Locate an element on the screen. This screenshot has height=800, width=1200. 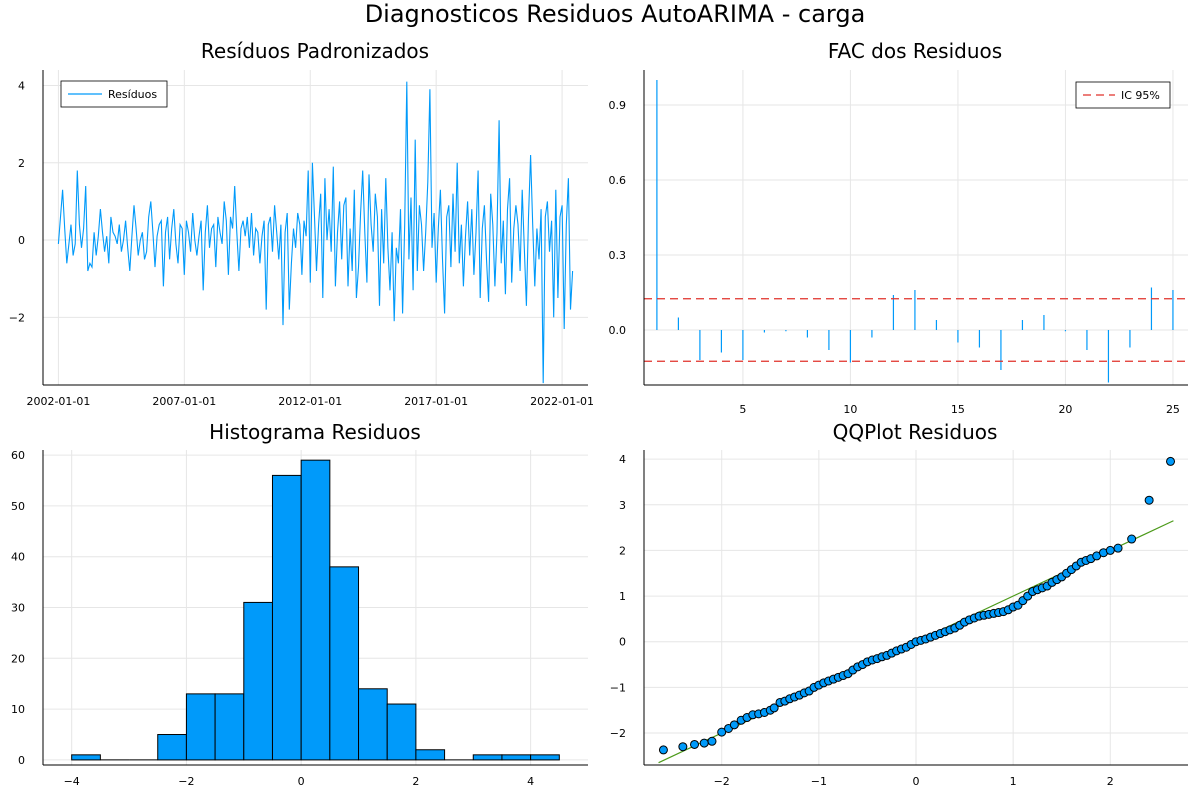
acf-y-tick-label: 0.9 is located at coordinates (618, 105).